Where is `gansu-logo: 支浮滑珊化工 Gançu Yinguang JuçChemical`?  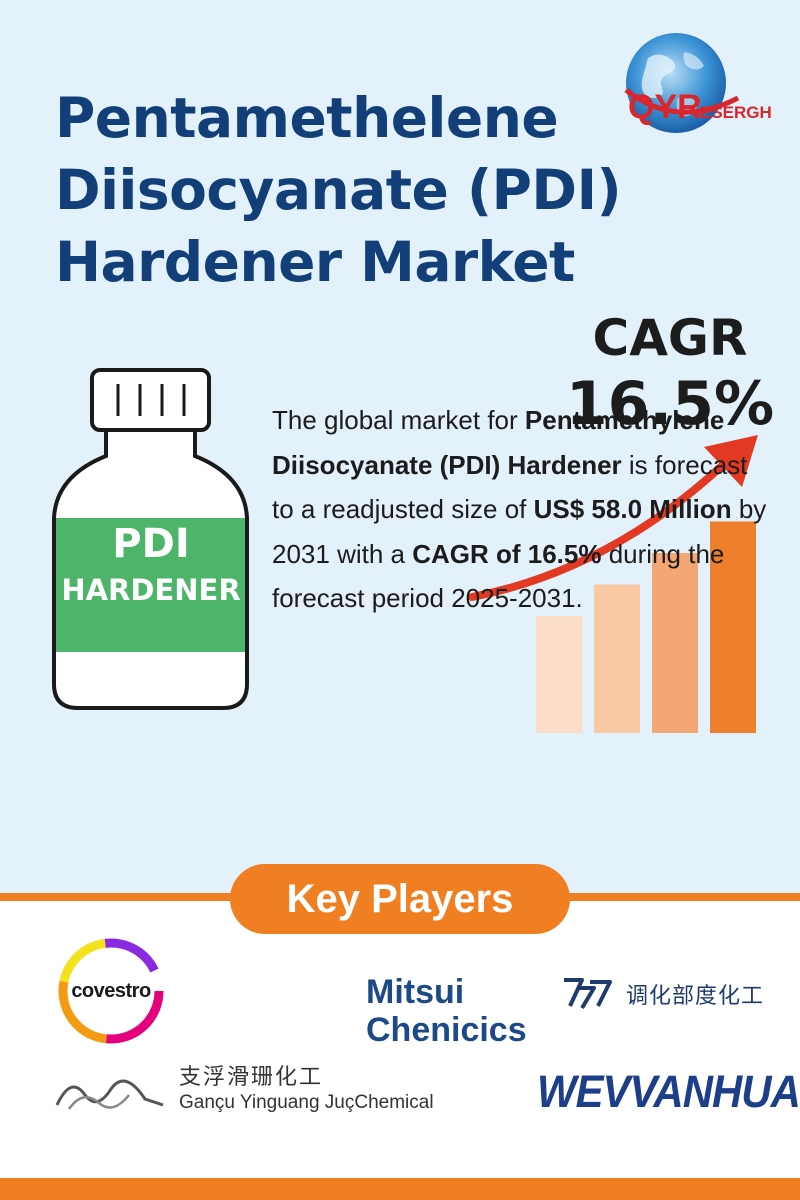
gansu-logo: 支浮滑珊化工 Gançu Yinguang JuçChemical is located at coordinates (244, 1090).